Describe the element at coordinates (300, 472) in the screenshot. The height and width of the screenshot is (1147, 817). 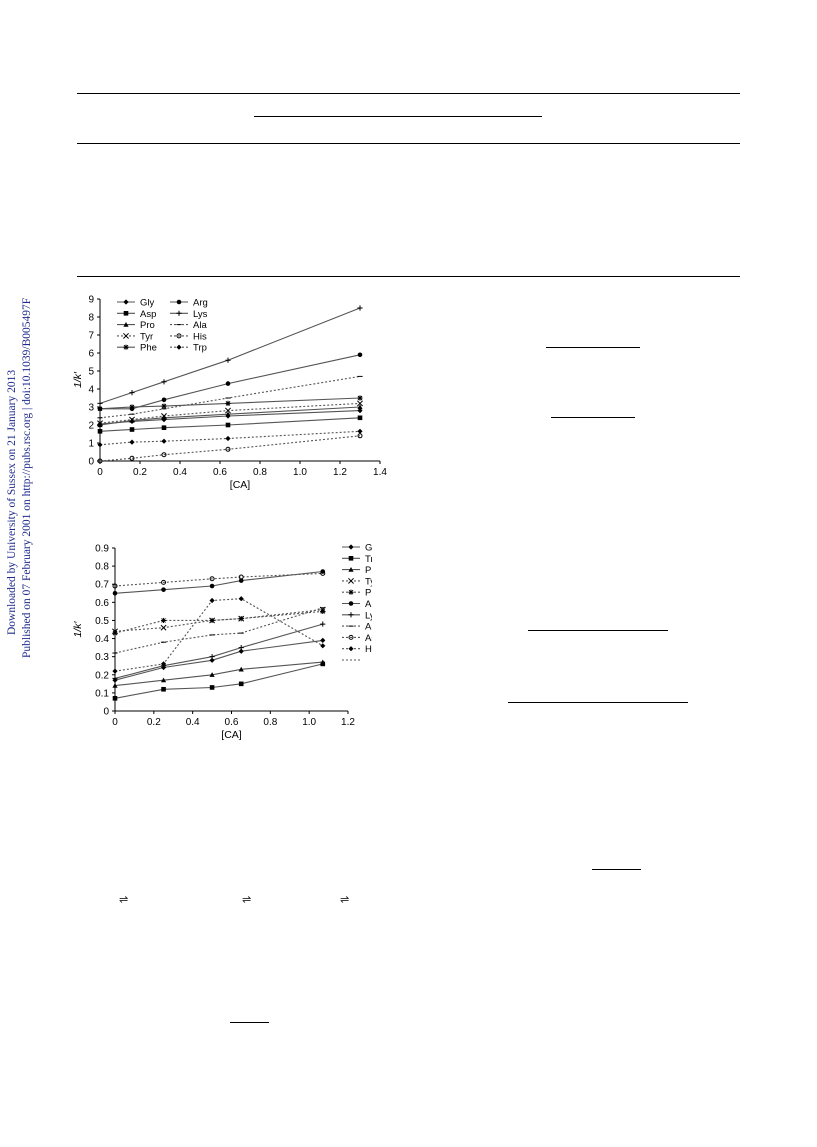
I see `x-tick-label: 1.0` at that location.